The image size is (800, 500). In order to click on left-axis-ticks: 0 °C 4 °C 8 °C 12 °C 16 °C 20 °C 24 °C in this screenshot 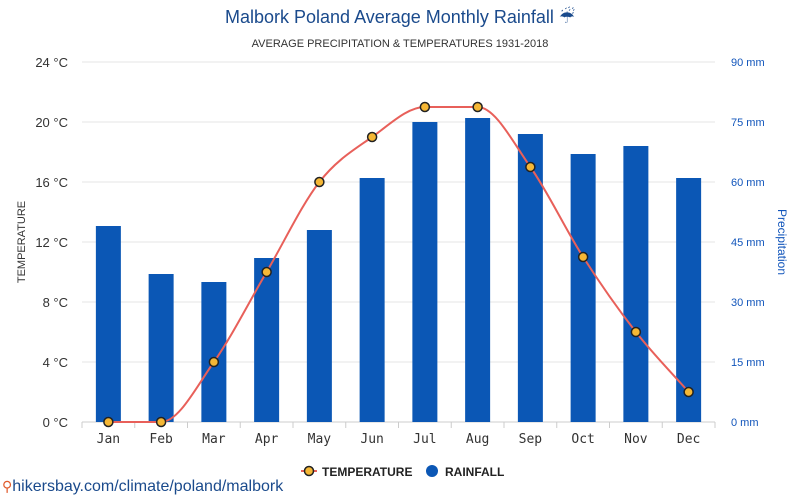, I will do `click(51, 242)`.